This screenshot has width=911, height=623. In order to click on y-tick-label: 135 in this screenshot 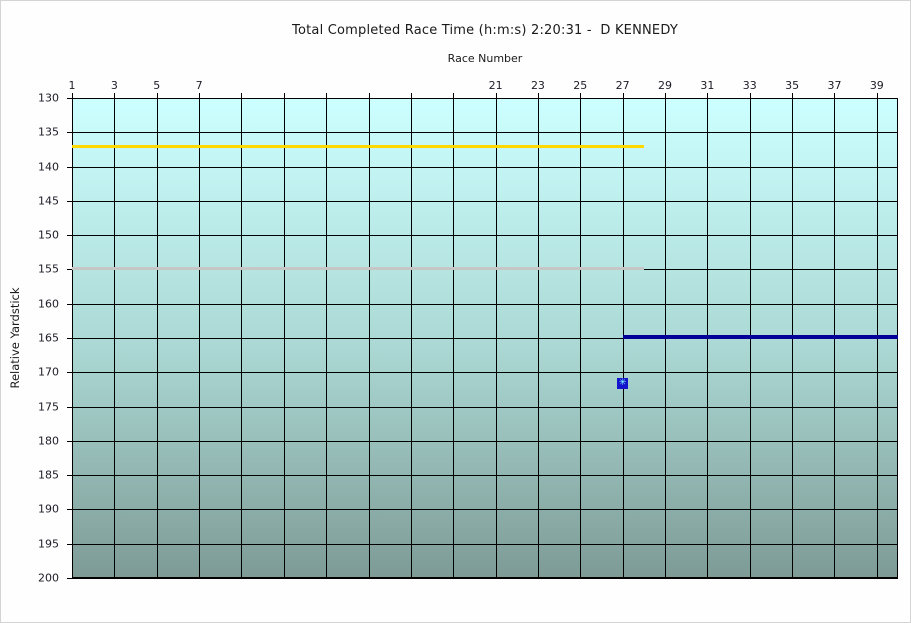, I will do `click(48, 132)`.